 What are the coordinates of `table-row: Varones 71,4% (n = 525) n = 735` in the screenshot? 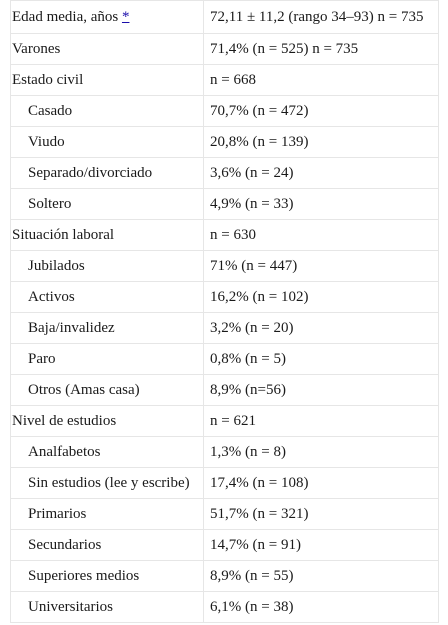 It's located at (224, 49).